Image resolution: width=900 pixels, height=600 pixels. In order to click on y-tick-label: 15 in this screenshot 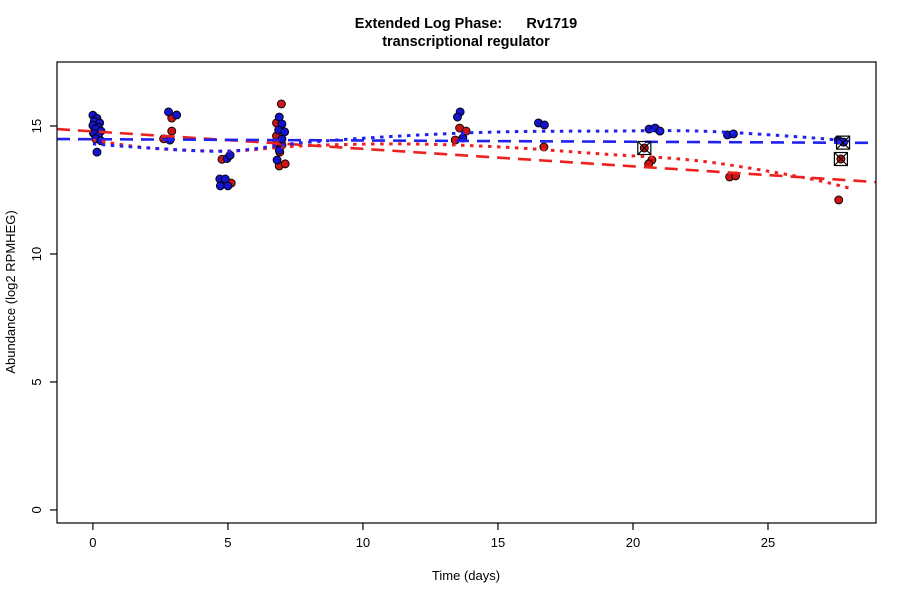, I will do `click(36, 126)`.